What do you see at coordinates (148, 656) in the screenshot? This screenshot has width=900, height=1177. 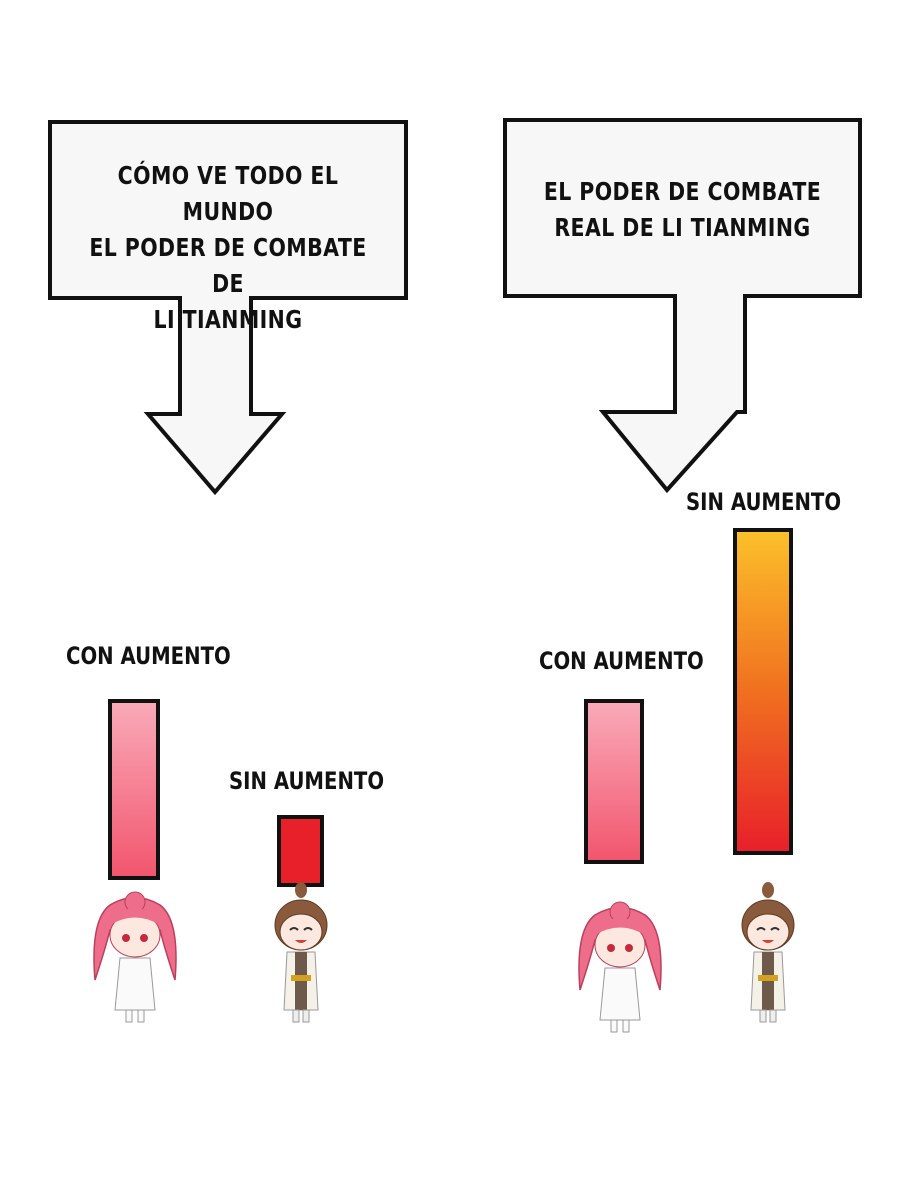 I see `label-con-aumento-left: CON AUMENTO` at bounding box center [148, 656].